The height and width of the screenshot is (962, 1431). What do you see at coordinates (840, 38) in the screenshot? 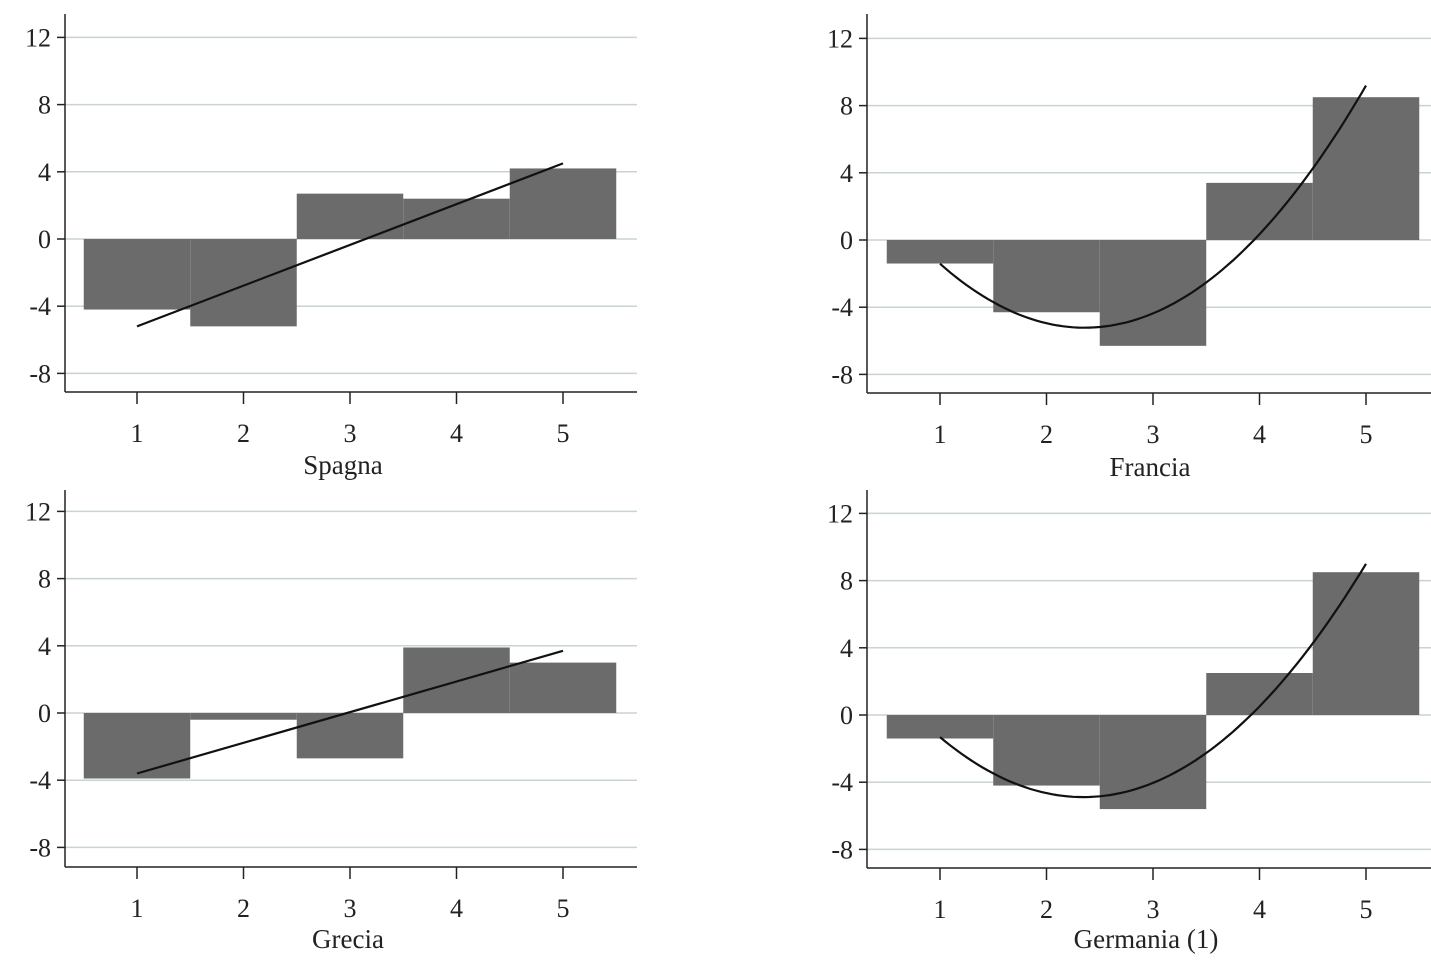
I see `francia-ytick-label: 12` at bounding box center [840, 38].